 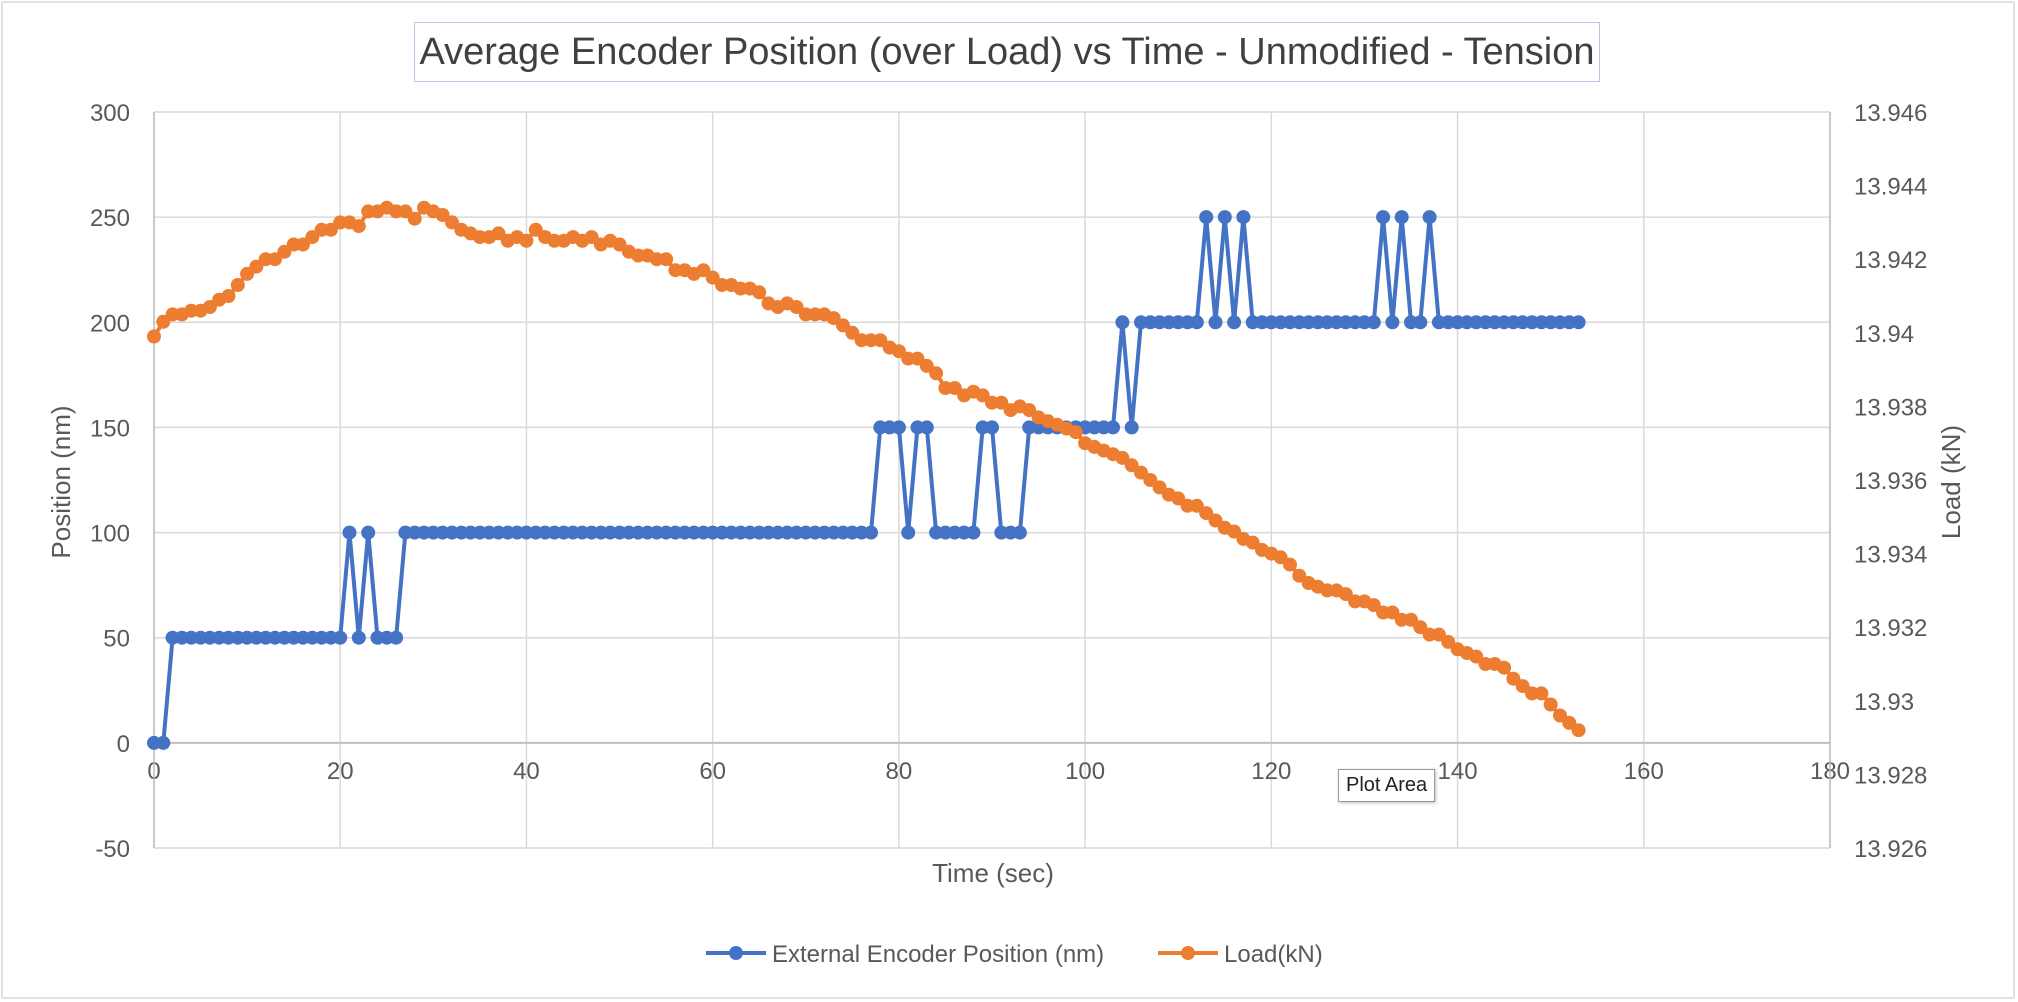 I want to click on x-tick-label: 140, so click(x=1458, y=771).